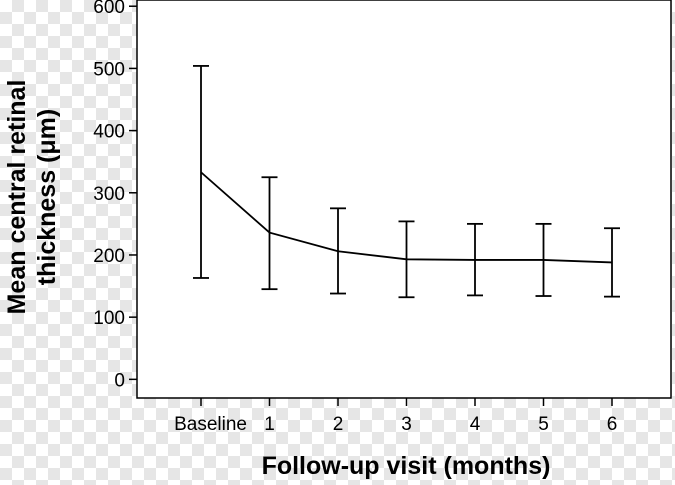 Image resolution: width=675 pixels, height=485 pixels. Describe the element at coordinates (109, 69) in the screenshot. I see `y-tick-label: 500` at that location.